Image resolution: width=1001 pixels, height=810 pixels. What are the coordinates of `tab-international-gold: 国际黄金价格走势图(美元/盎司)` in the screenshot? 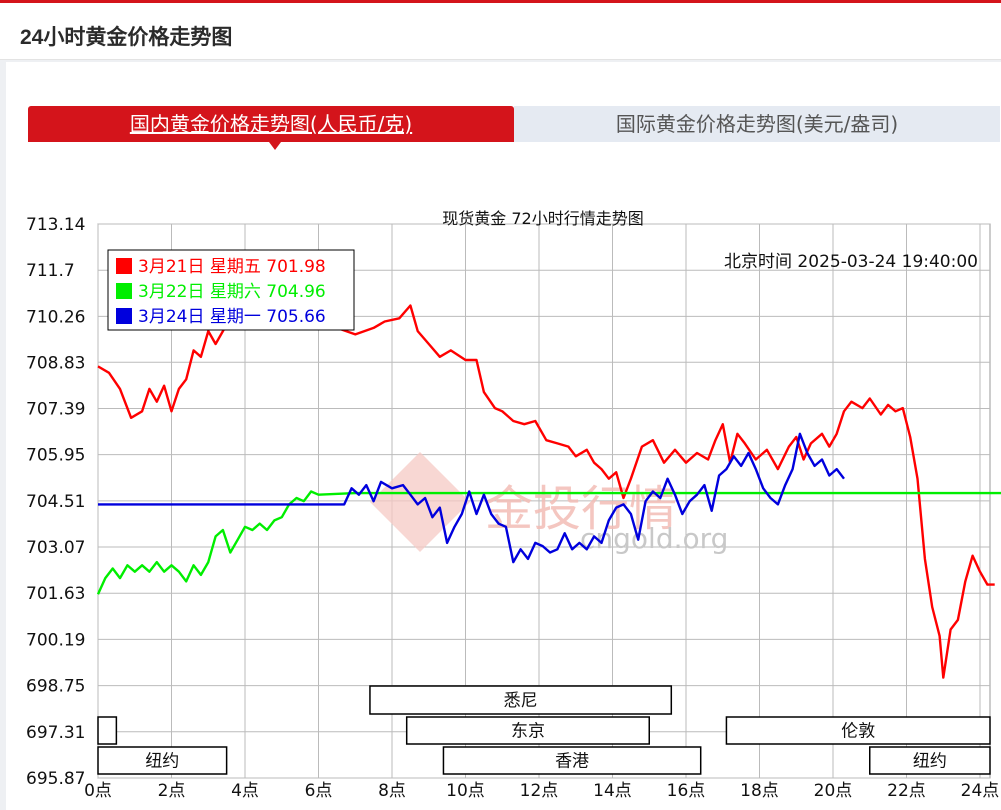 It's located at (757, 124).